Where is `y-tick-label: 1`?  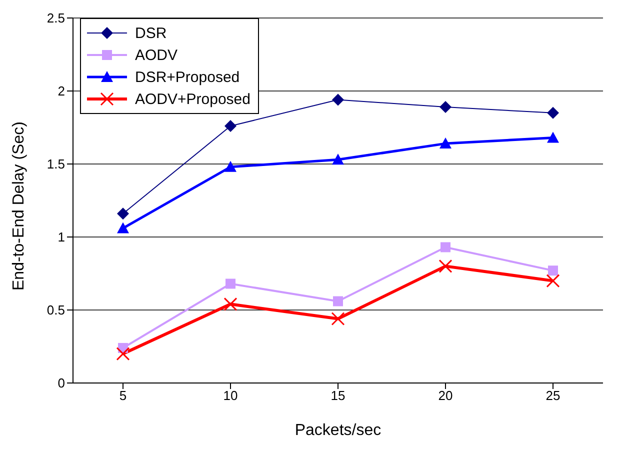 y-tick-label: 1 is located at coordinates (61, 237).